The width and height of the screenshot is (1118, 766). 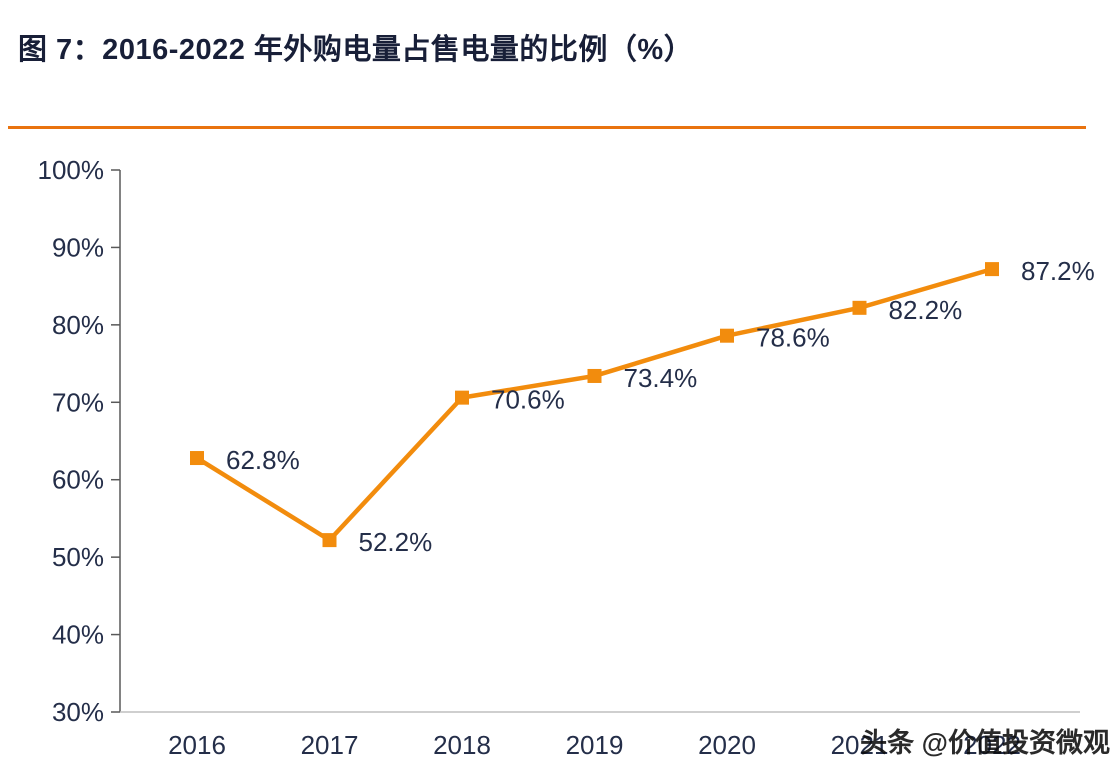 What do you see at coordinates (78, 480) in the screenshot?
I see `y-axis-label: 60%` at bounding box center [78, 480].